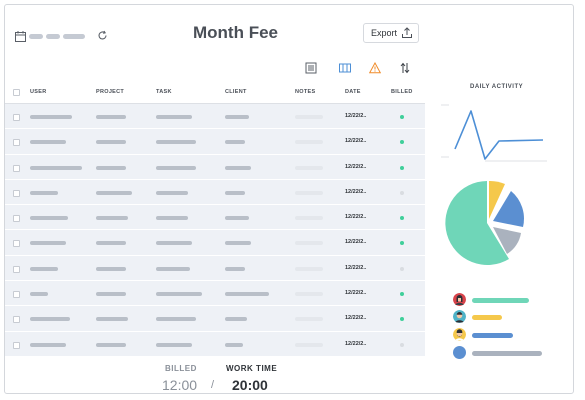 The image size is (585, 400). Describe the element at coordinates (405, 68) in the screenshot. I see `sort-icon` at that location.